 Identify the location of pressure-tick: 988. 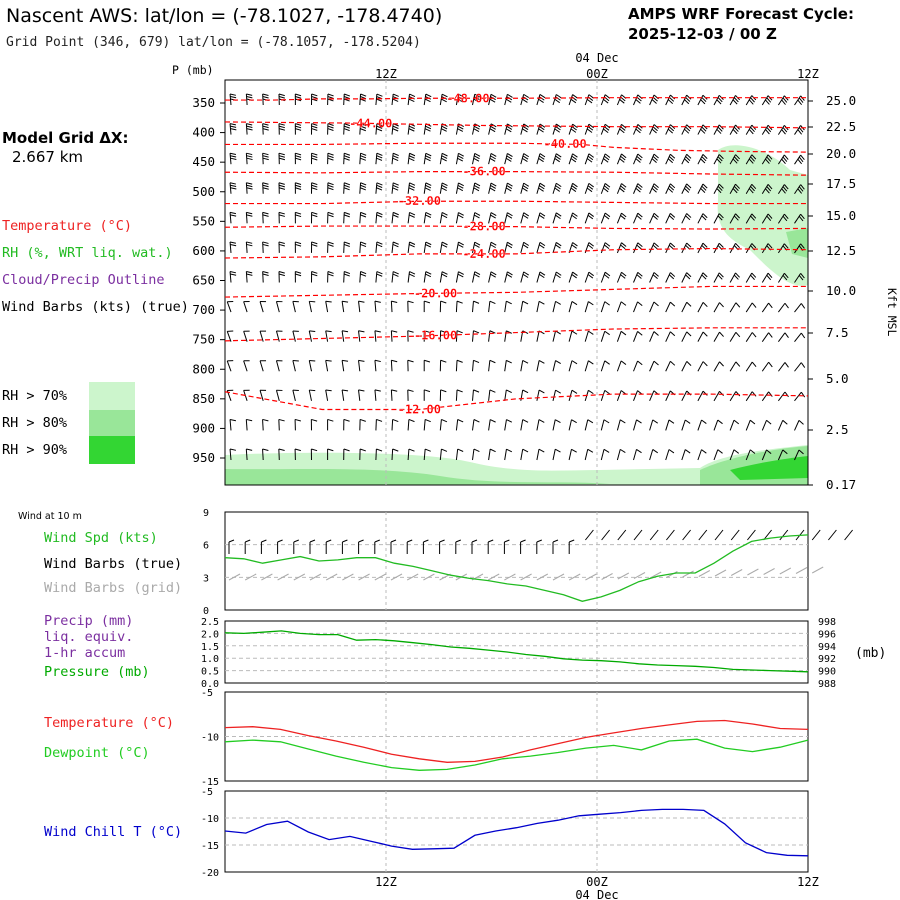
(827, 684).